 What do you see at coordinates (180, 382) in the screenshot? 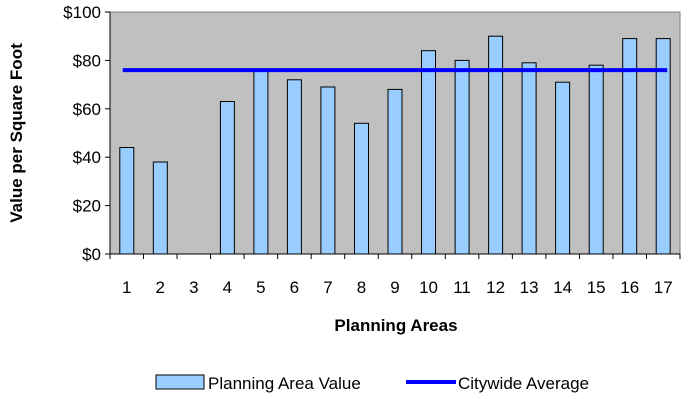
I see `legend-bar-swatch` at bounding box center [180, 382].